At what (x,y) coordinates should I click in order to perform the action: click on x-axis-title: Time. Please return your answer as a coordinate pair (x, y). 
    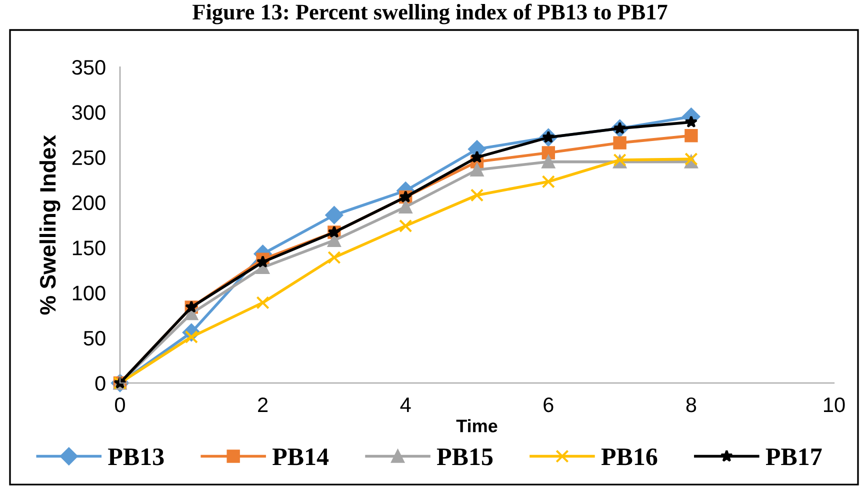
    Looking at the image, I should click on (477, 425).